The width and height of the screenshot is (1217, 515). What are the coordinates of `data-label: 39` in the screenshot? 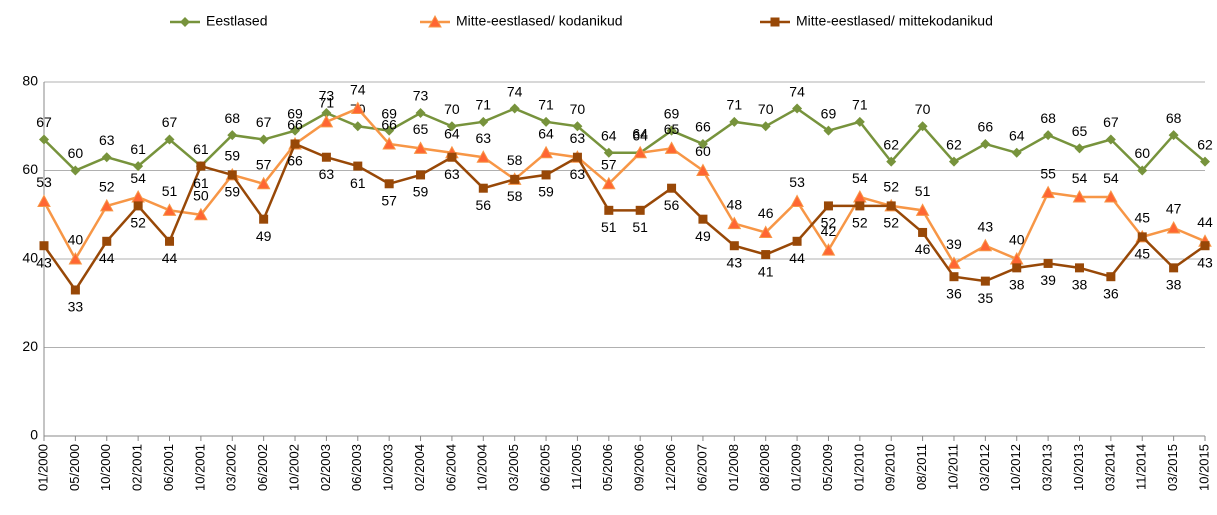 It's located at (1048, 280).